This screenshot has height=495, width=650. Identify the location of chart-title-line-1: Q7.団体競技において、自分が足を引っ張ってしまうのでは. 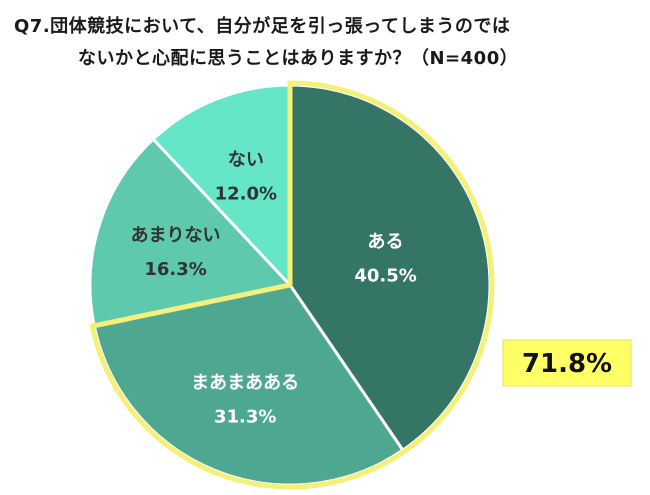
(262, 26).